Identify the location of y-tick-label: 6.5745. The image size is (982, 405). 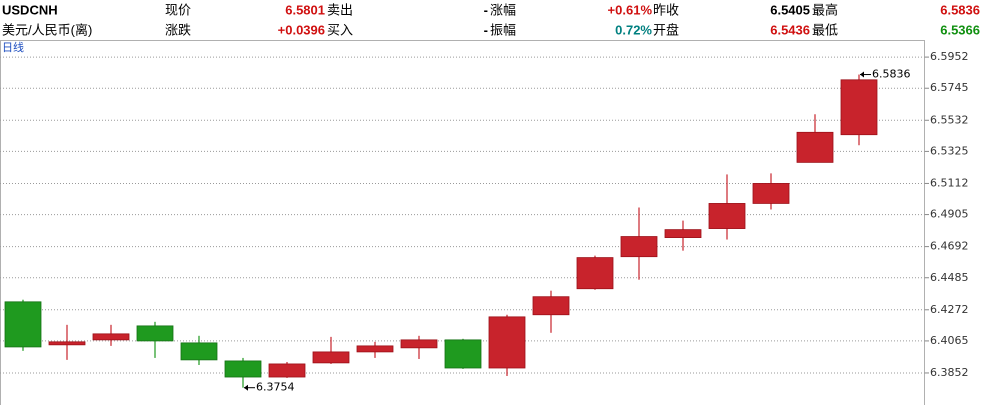
(949, 87).